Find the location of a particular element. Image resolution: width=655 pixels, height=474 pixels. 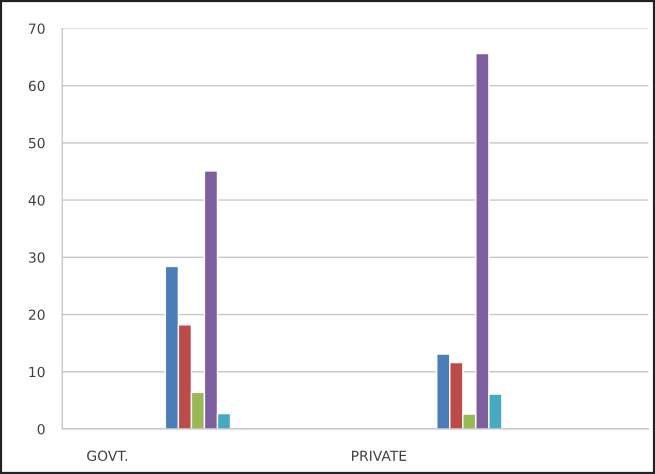

y-tick-label: 70 is located at coordinates (37, 28).